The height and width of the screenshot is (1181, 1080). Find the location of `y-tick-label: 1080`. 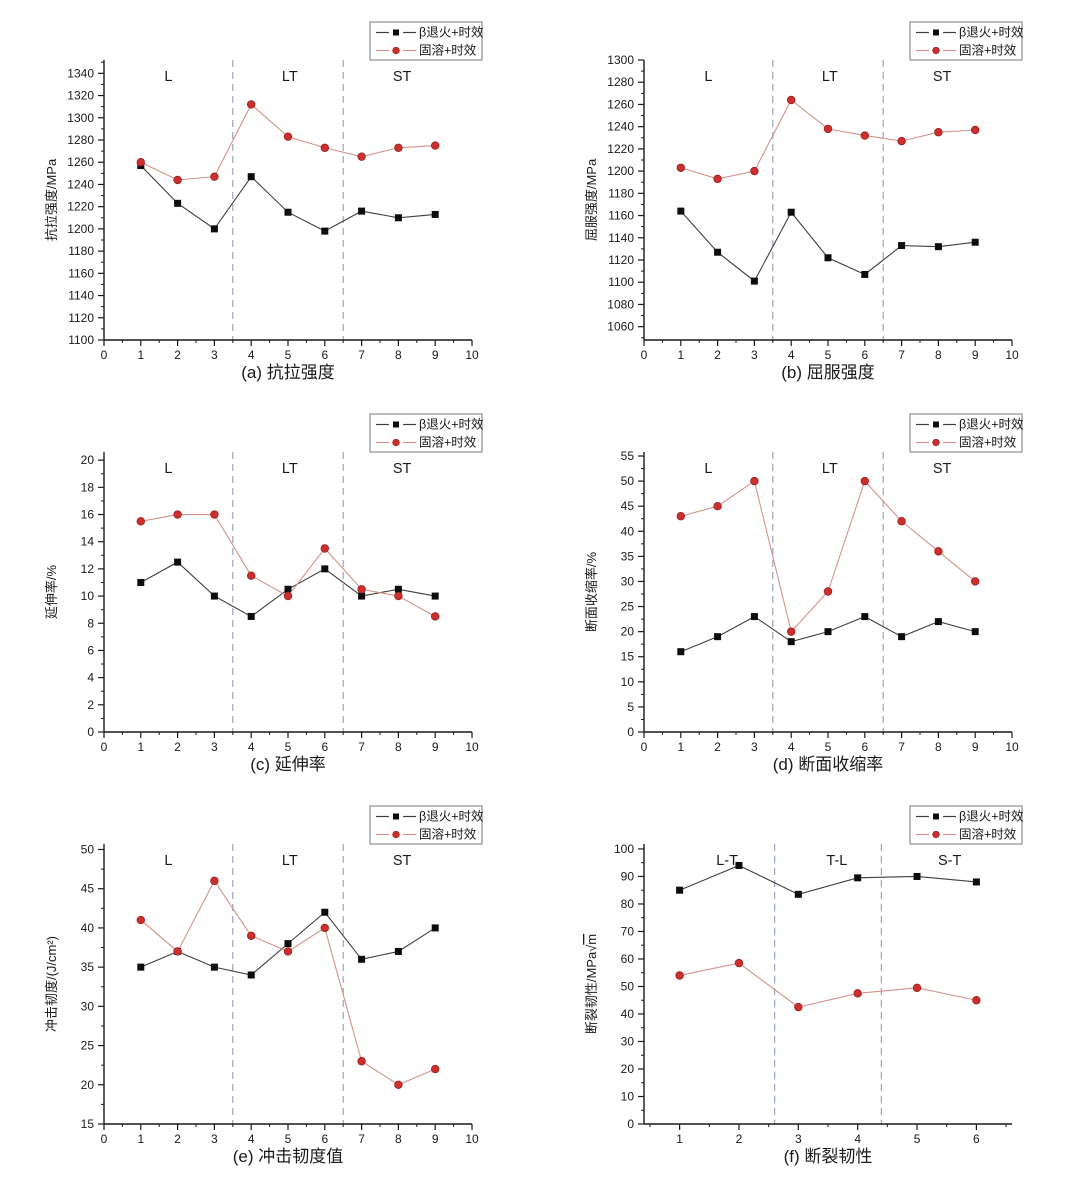

y-tick-label: 1080 is located at coordinates (620, 304).